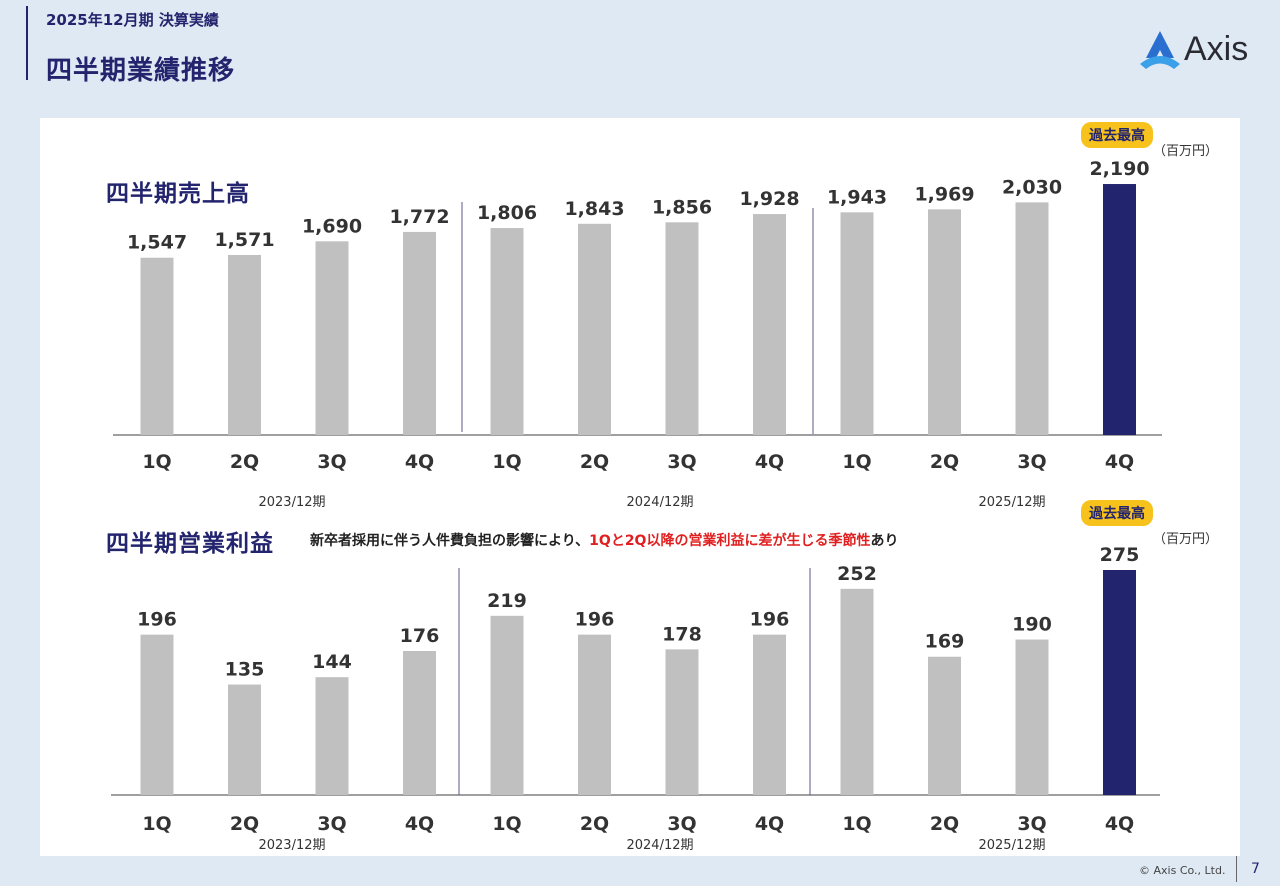 The image size is (1280, 886). I want to click on company-logo: Axis, so click(1203, 51).